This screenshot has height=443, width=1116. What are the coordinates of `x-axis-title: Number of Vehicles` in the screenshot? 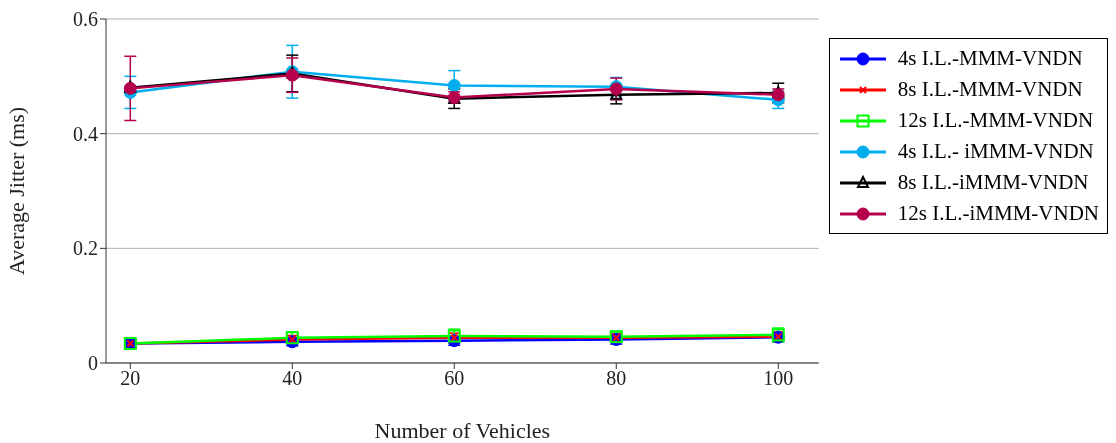 It's located at (462, 430).